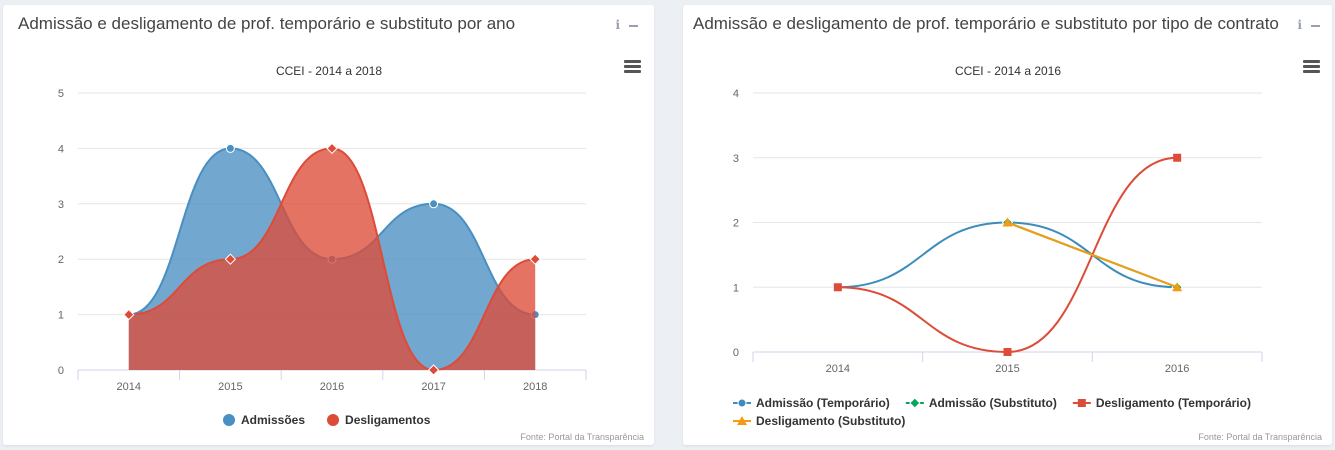 This screenshot has width=1335, height=450. What do you see at coordinates (535, 387) in the screenshot?
I see `x-tick-label: 2018` at bounding box center [535, 387].